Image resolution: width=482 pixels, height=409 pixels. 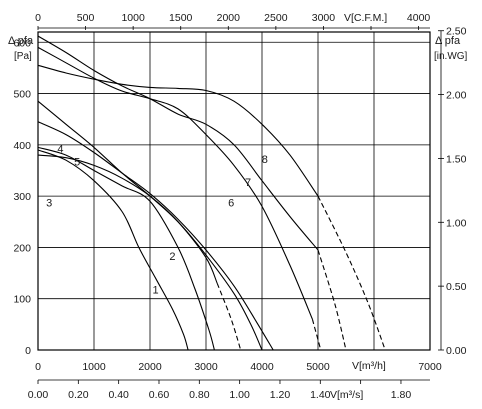 I want to click on right-axis-label-line1: Δ pfa, so click(x=448, y=41).